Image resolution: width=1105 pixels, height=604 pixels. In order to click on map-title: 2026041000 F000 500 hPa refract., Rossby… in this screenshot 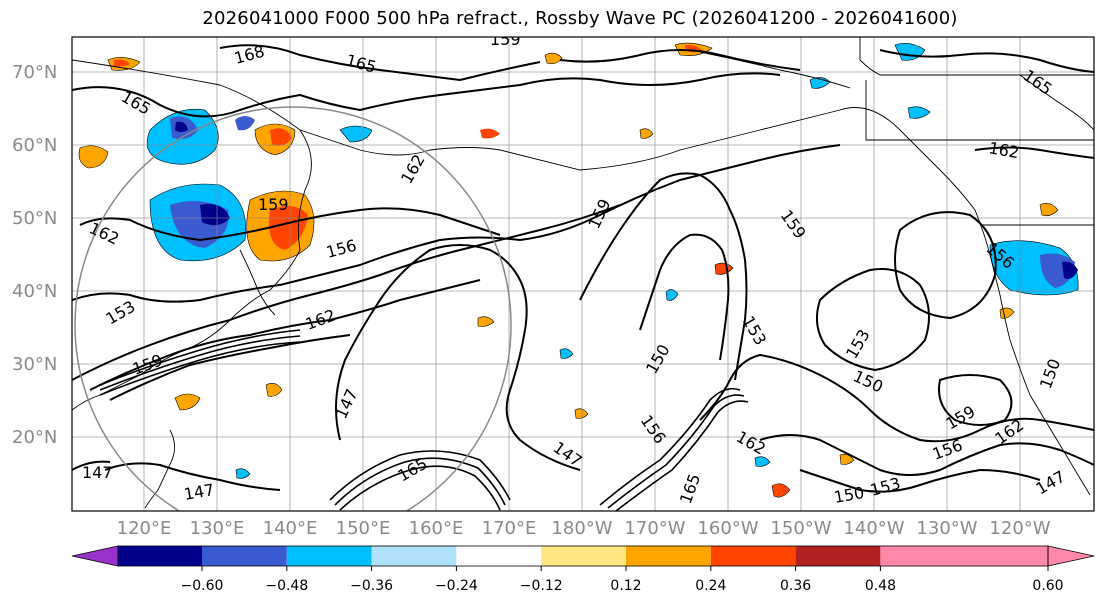, I will do `click(580, 18)`.